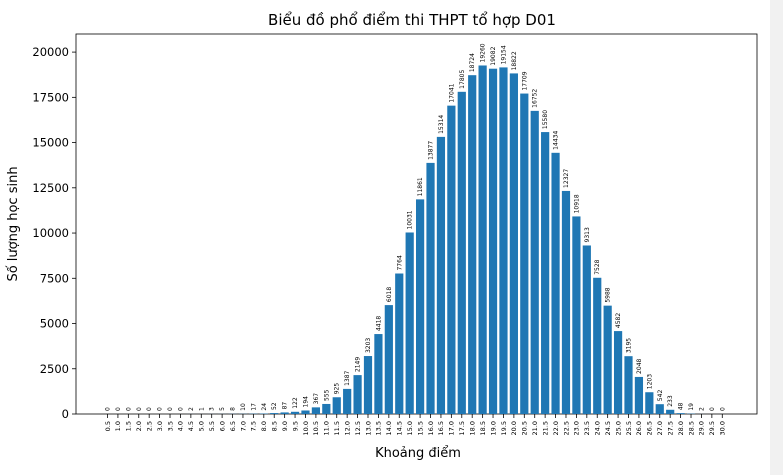  What do you see at coordinates (389, 294) in the screenshot?
I see `bar-value-label: 6018` at bounding box center [389, 294].